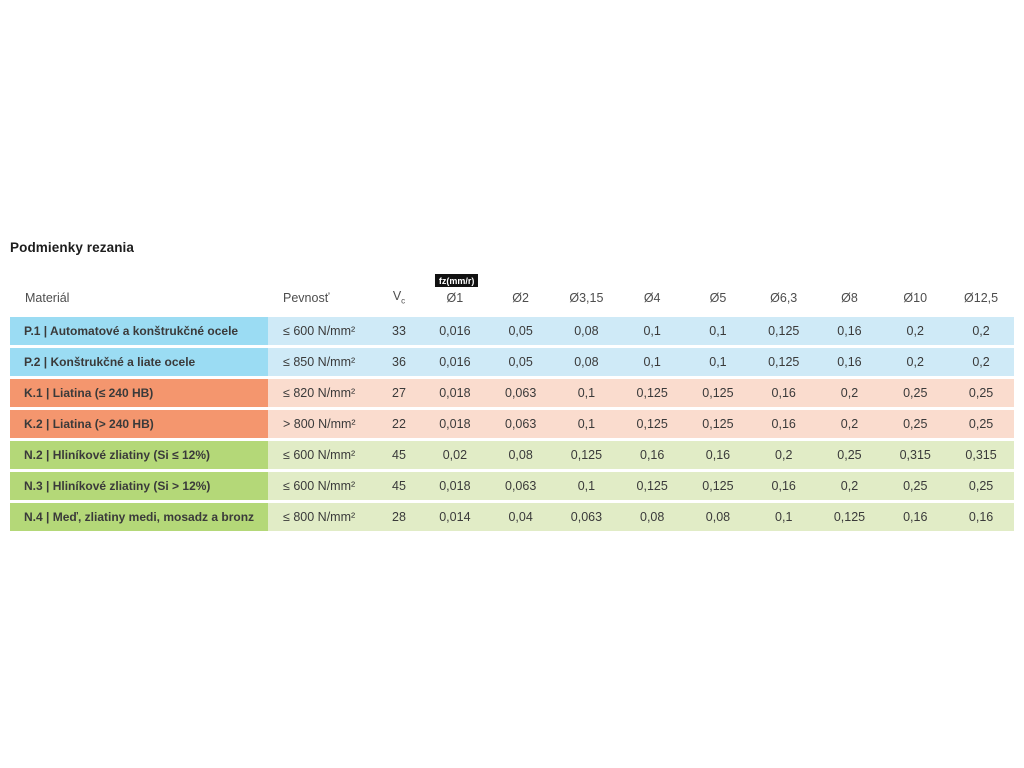 The height and width of the screenshot is (768, 1024). Describe the element at coordinates (981, 298) in the screenshot. I see `column-header-d9: Ø12,5` at that location.